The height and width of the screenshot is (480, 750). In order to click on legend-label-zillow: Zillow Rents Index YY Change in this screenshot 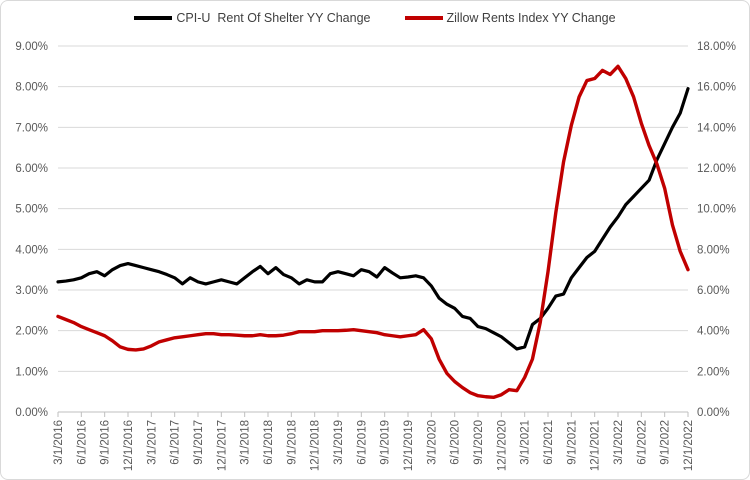, I will do `click(531, 18)`.